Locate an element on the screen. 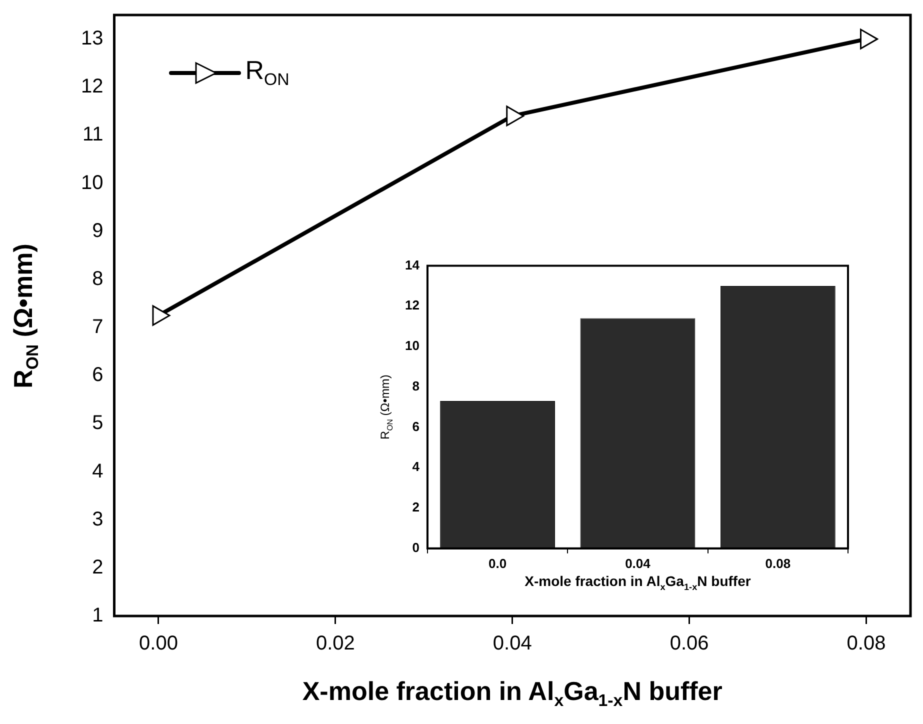  y-tick-label: 9 is located at coordinates (98, 231).